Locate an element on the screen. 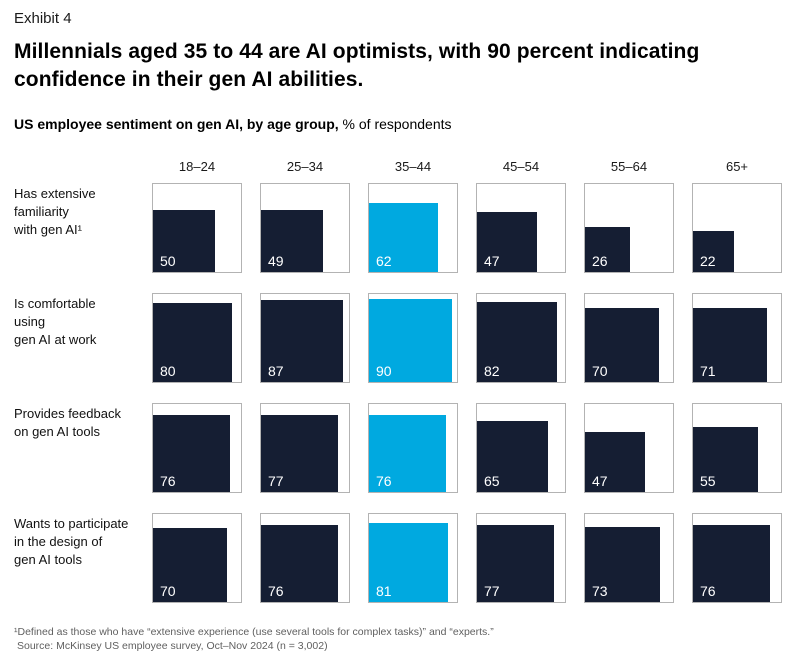 The height and width of the screenshot is (662, 800). chart-cell: 80 is located at coordinates (197, 338).